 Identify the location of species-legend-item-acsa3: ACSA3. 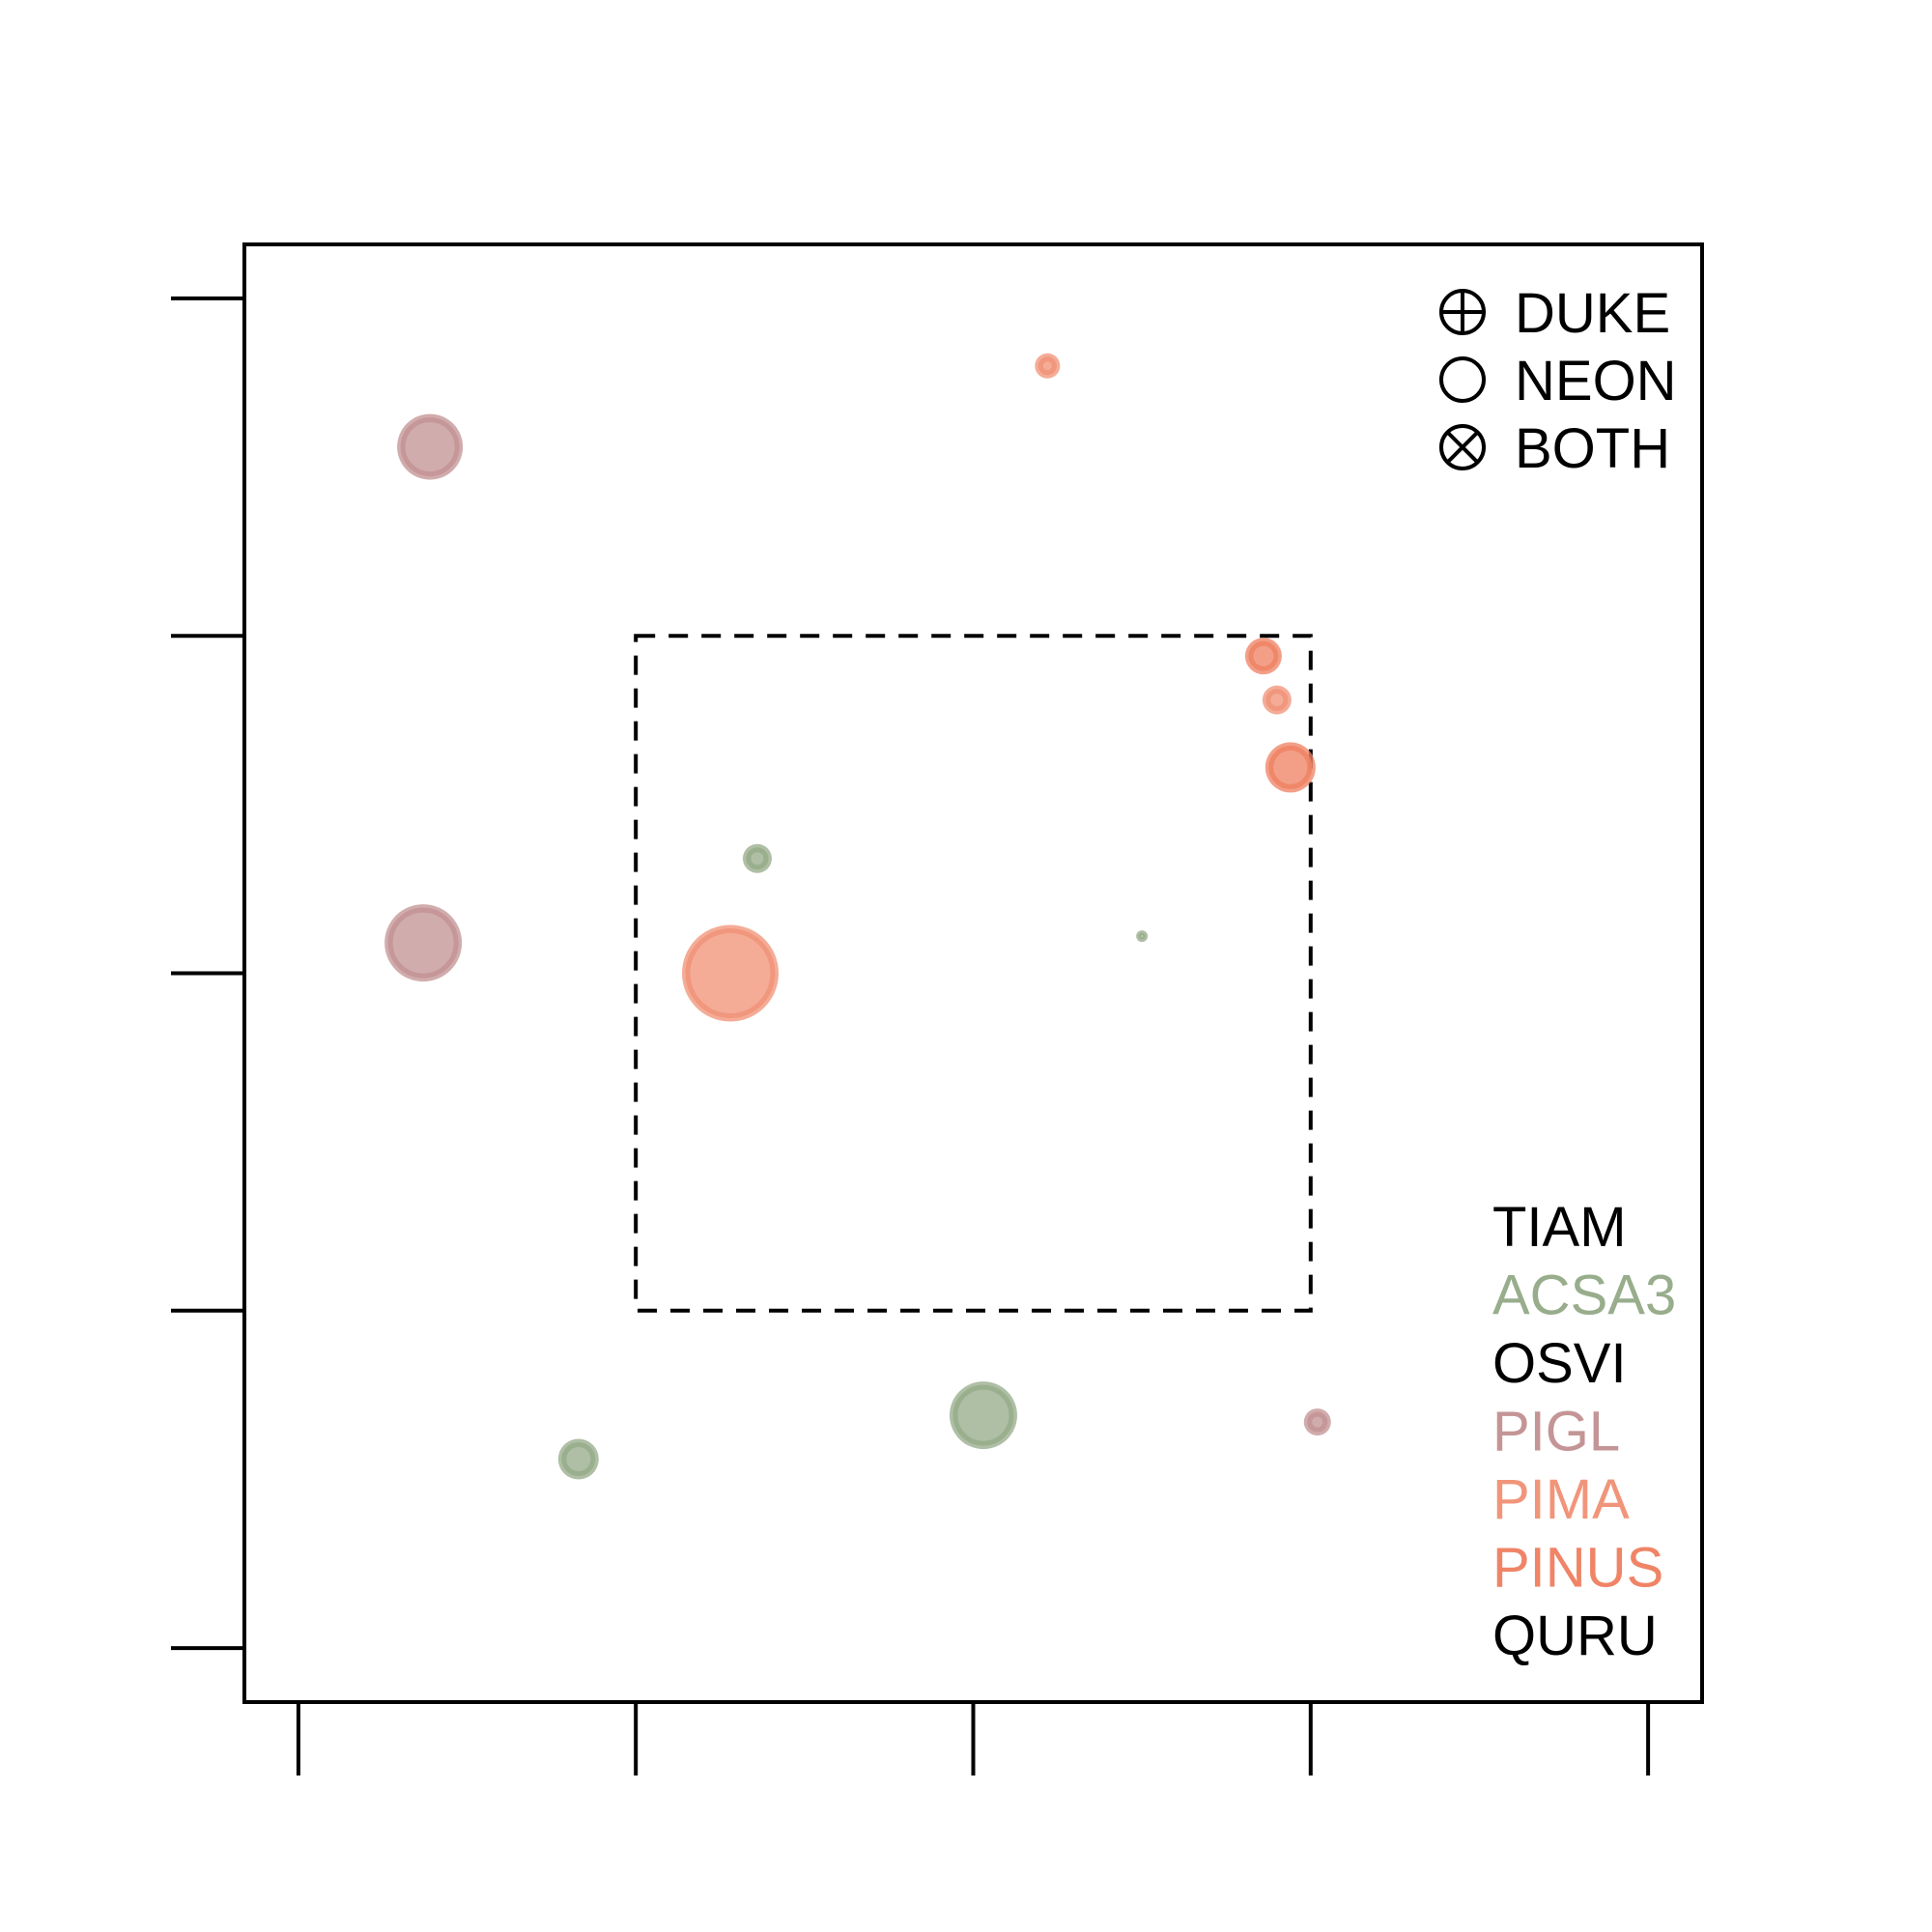
(1584, 1295).